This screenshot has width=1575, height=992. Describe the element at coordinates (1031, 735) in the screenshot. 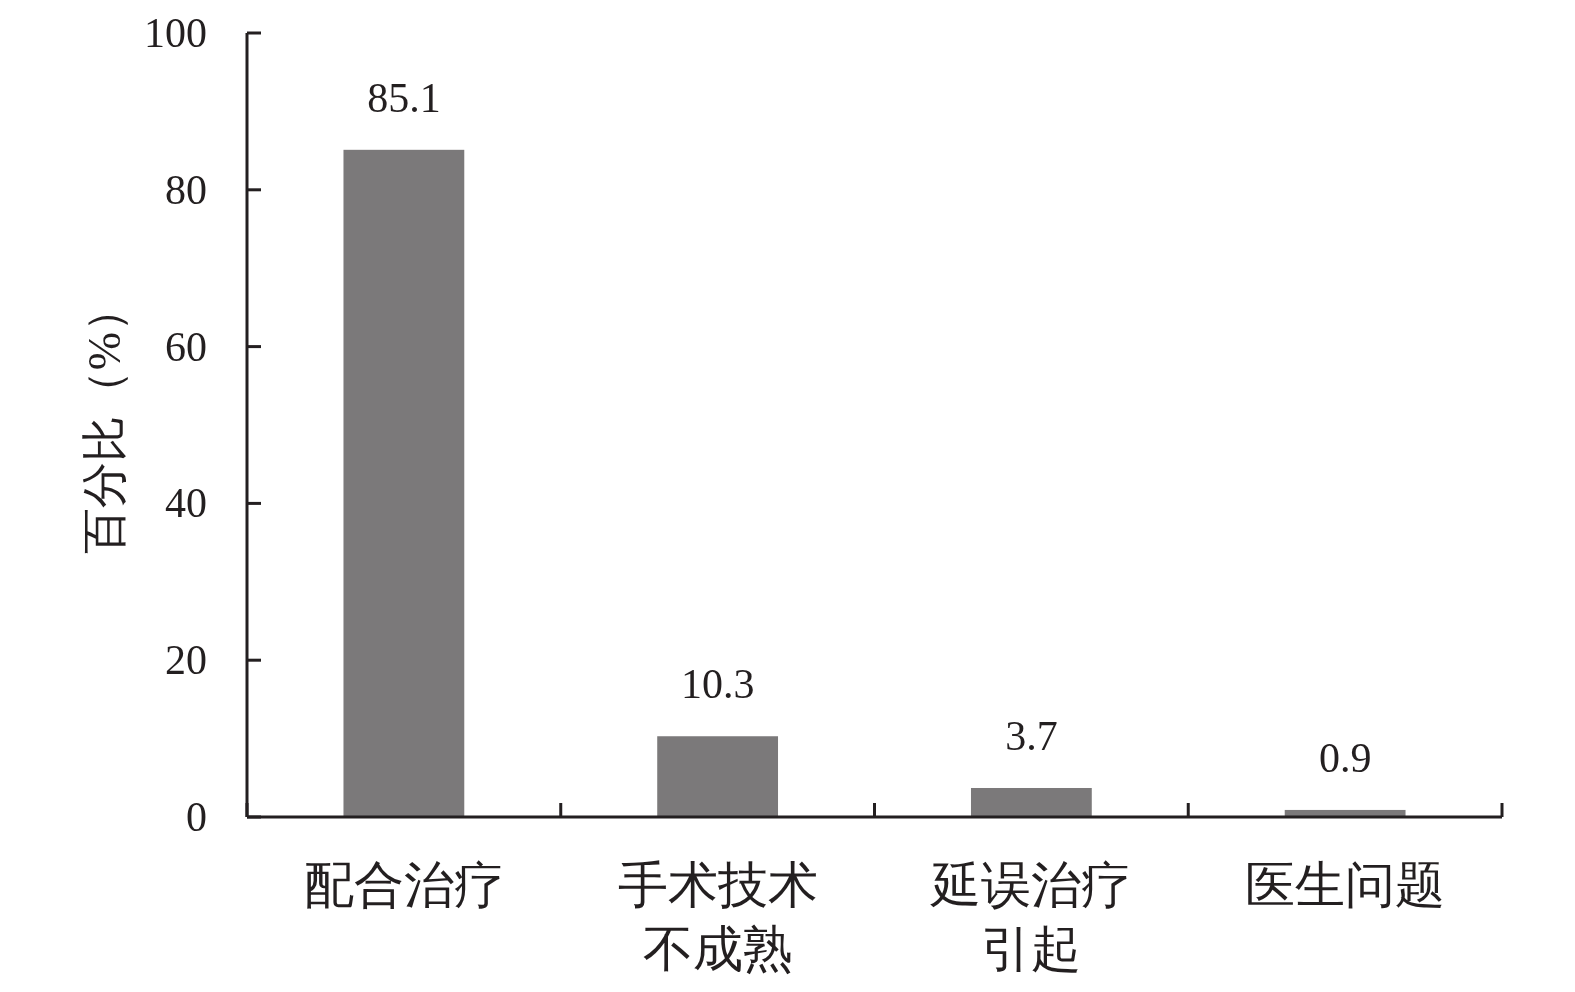

I see `data-label: 3.7` at that location.